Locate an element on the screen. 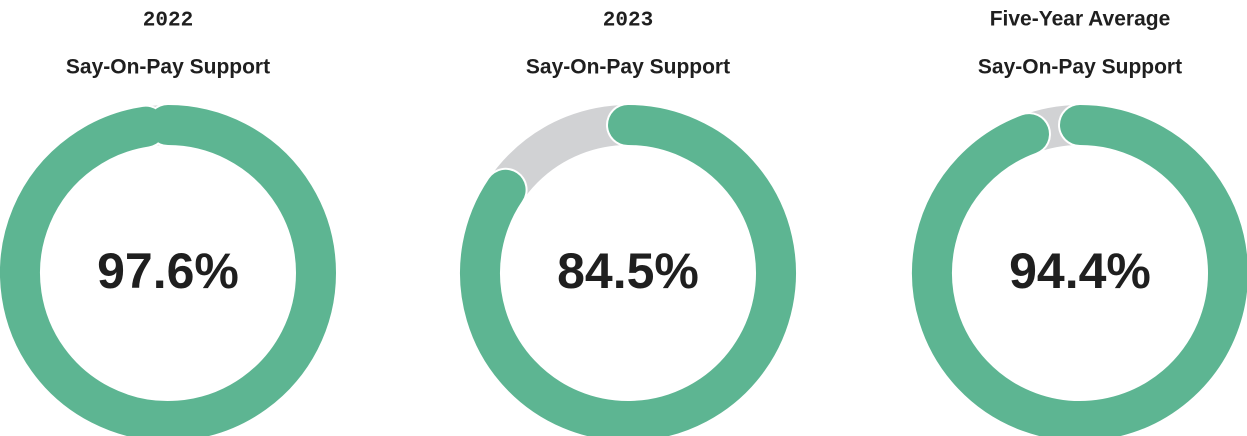  chart-title: 2023 is located at coordinates (628, 21).